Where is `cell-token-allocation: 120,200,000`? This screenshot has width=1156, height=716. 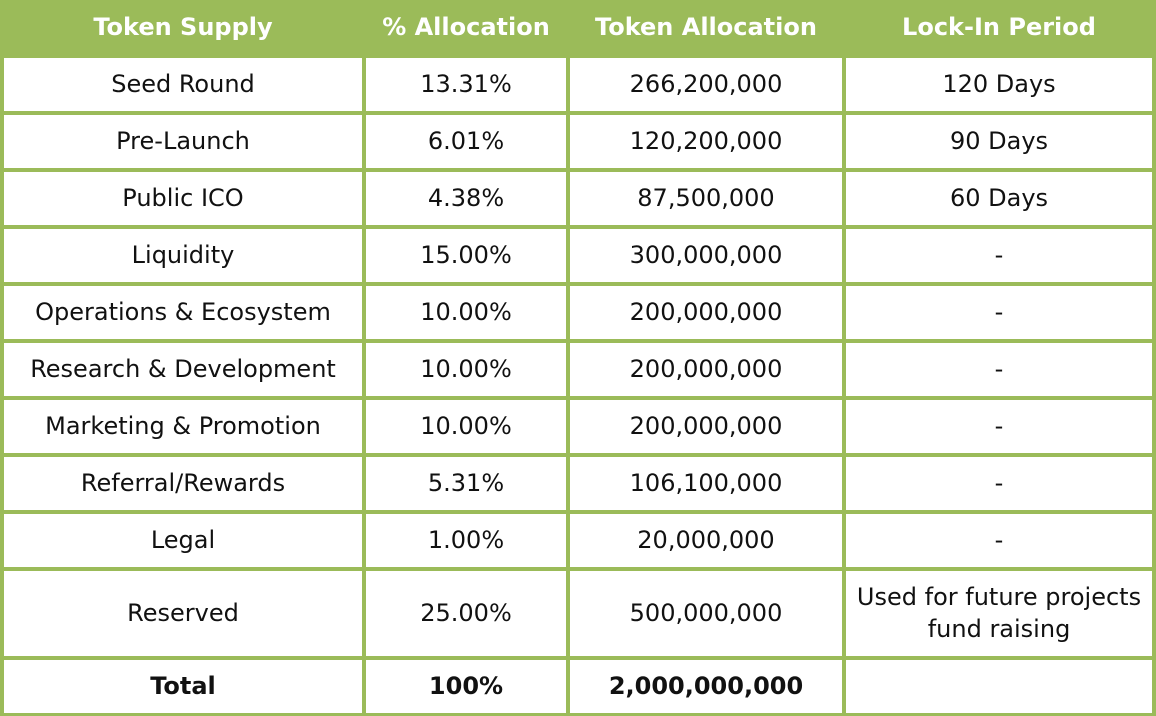
cell-token-allocation: 120,200,000 is located at coordinates (706, 141).